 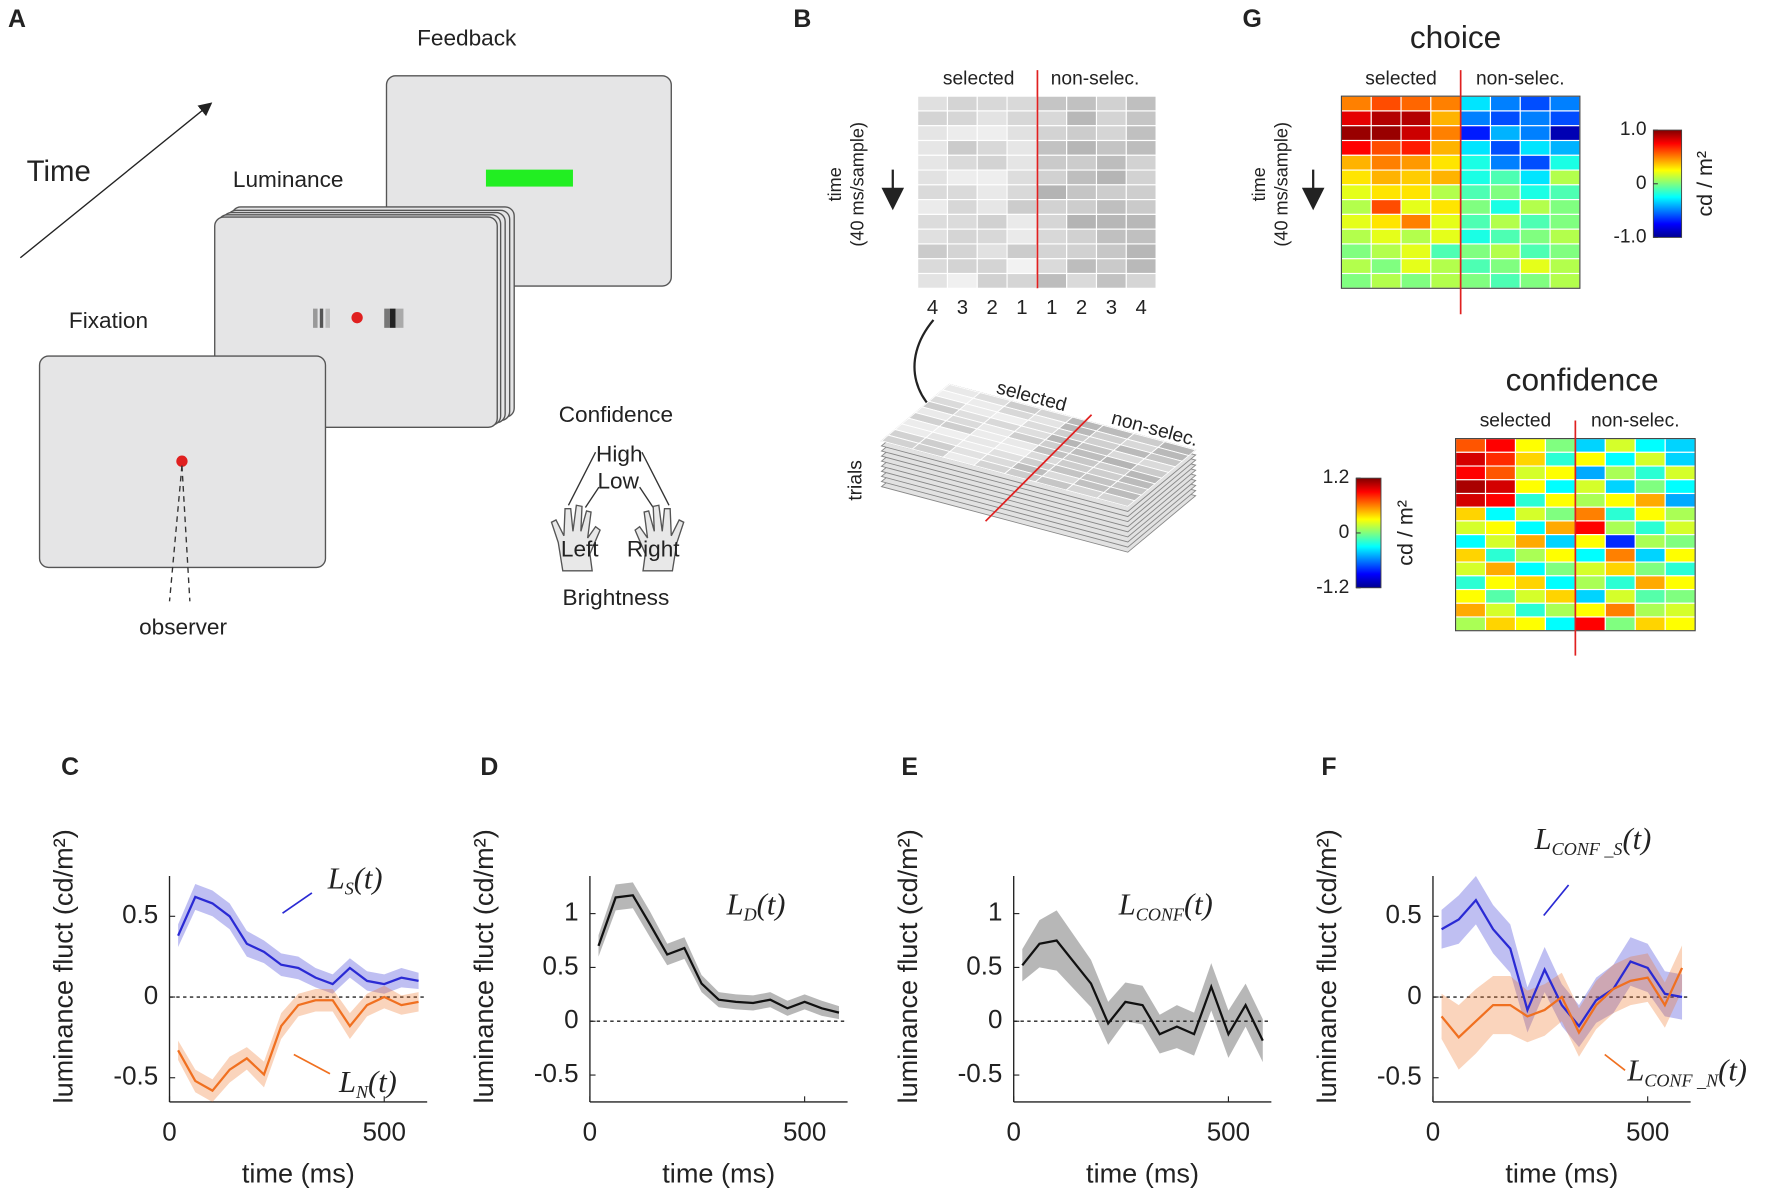 What do you see at coordinates (384, 1131) in the screenshot?
I see `x-tick-label: 500` at bounding box center [384, 1131].